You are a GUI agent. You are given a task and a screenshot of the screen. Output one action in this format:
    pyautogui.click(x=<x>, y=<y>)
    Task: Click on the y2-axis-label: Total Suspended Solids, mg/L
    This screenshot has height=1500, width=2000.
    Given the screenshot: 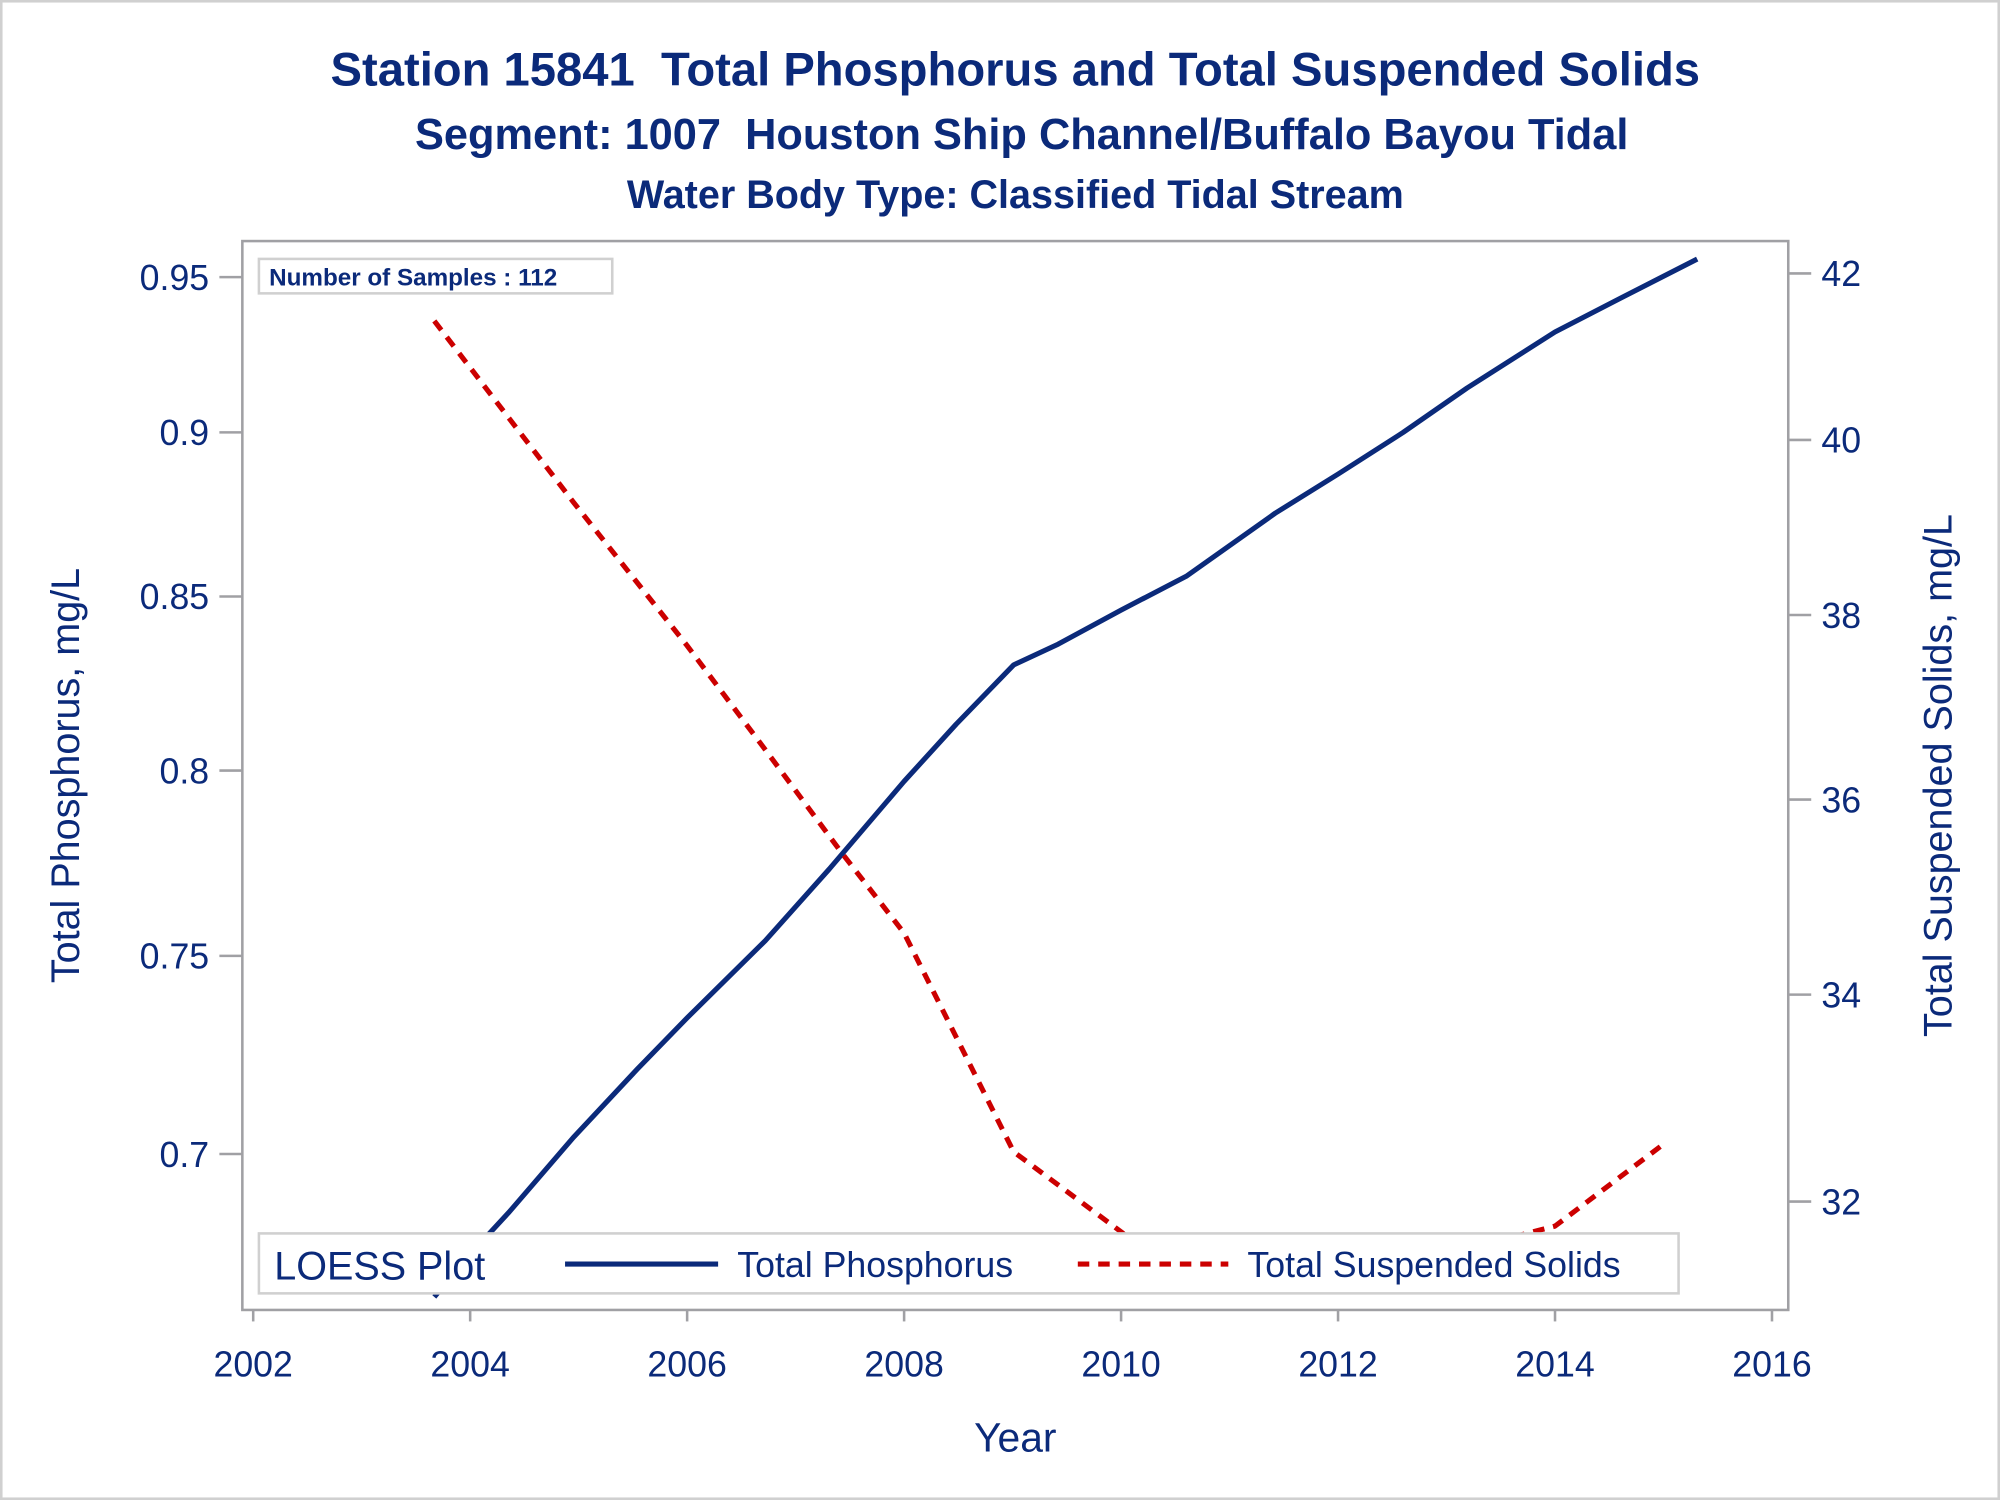 What is the action you would take?
    pyautogui.click(x=1939, y=775)
    